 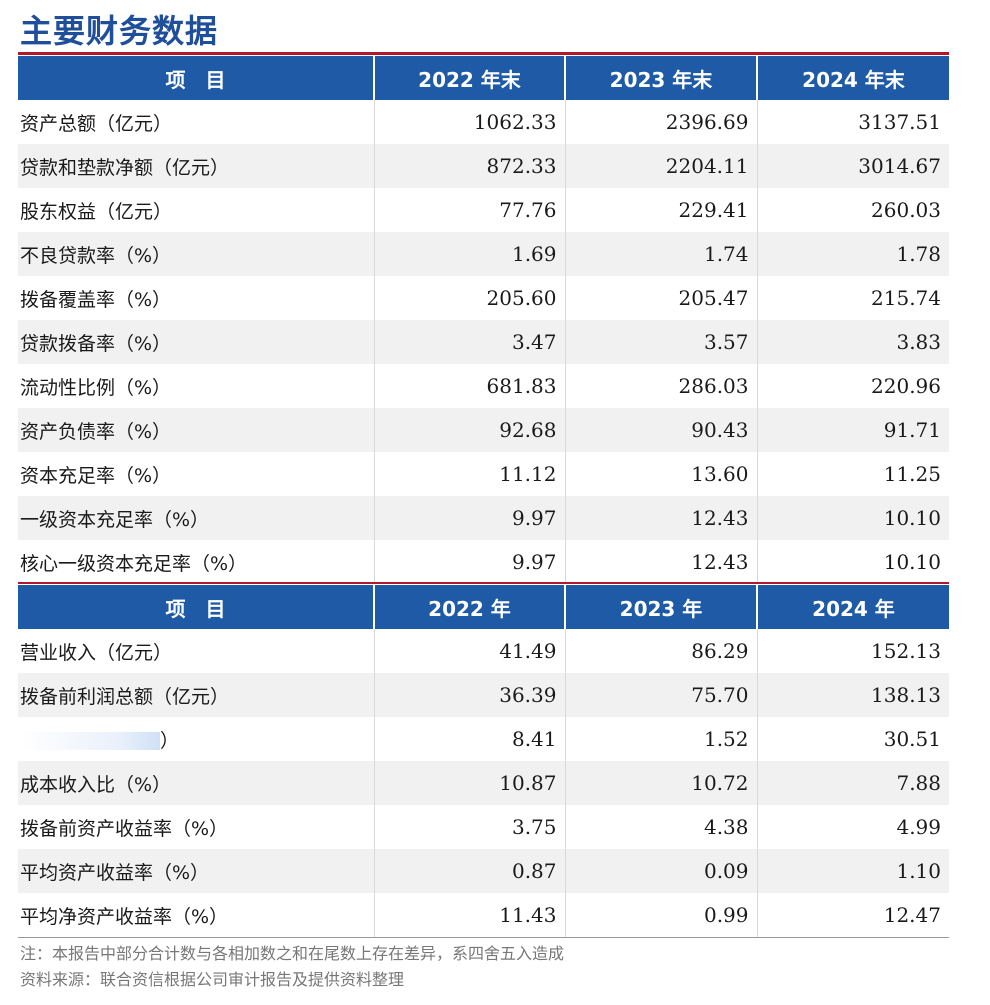 What do you see at coordinates (918, 827) in the screenshot?
I see `value-cell: 4.99` at bounding box center [918, 827].